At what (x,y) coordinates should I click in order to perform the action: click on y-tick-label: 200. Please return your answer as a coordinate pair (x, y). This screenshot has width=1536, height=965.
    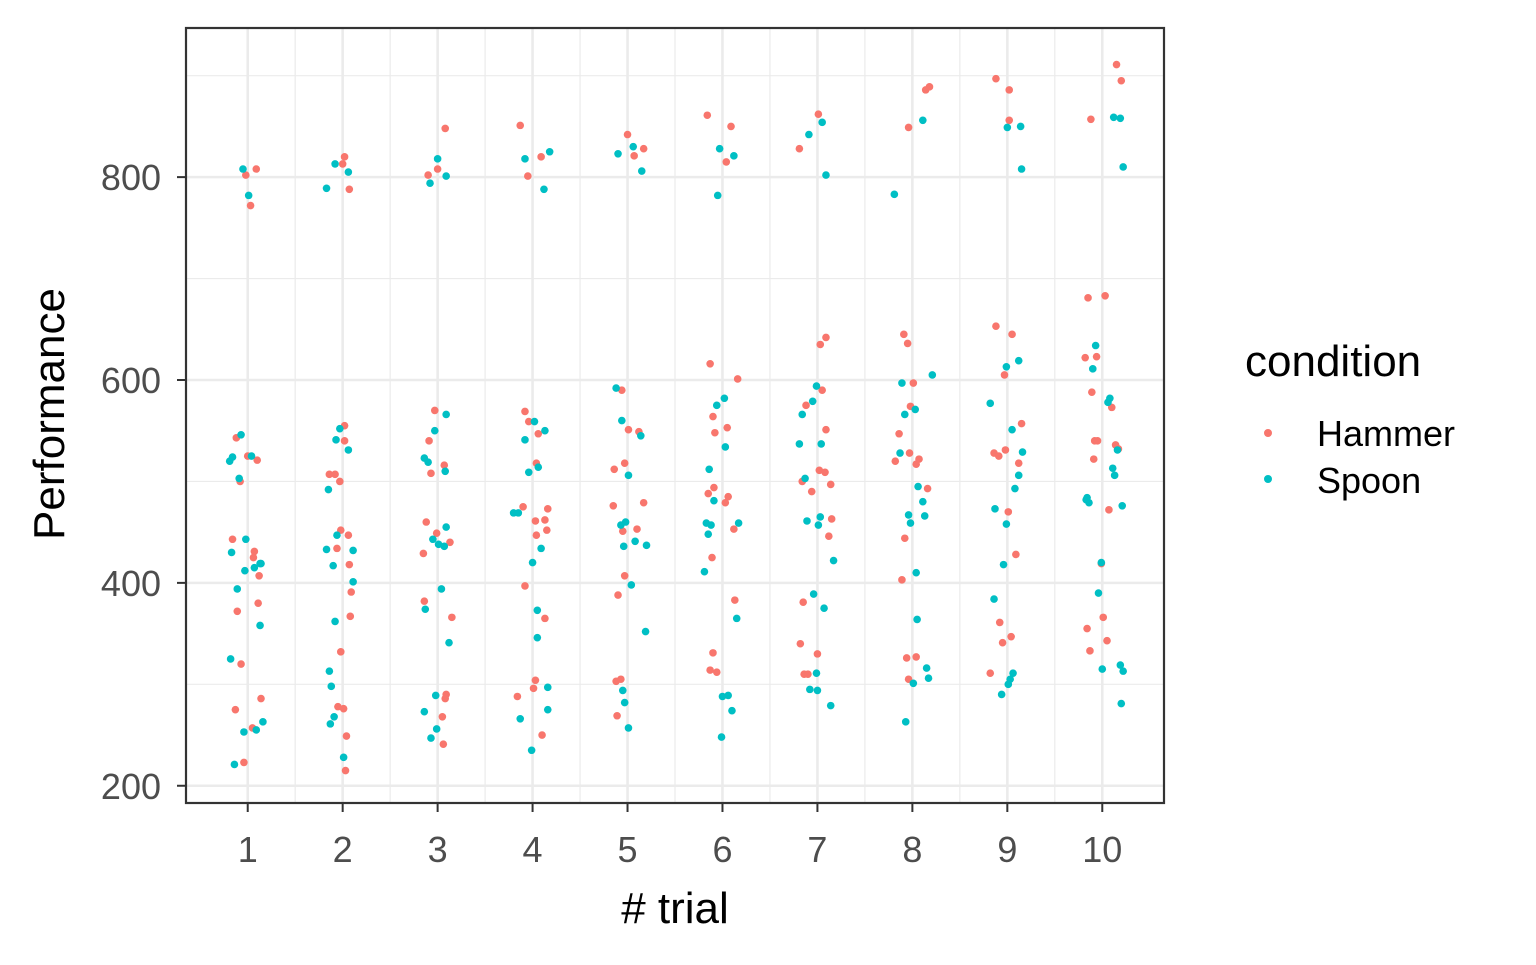
    Looking at the image, I should click on (131, 786).